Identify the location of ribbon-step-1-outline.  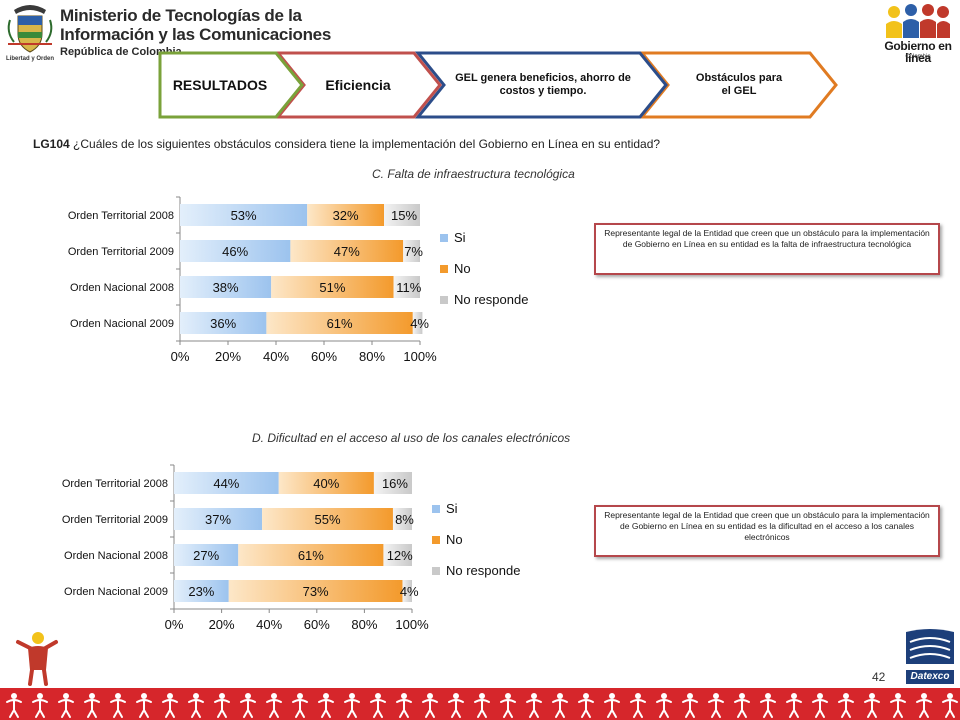
(231, 85).